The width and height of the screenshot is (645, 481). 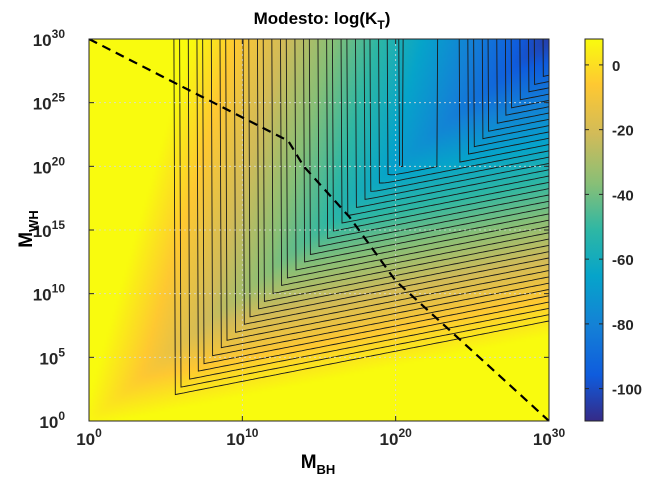 I want to click on y-tick-label: 10⁵, so click(x=52, y=356).